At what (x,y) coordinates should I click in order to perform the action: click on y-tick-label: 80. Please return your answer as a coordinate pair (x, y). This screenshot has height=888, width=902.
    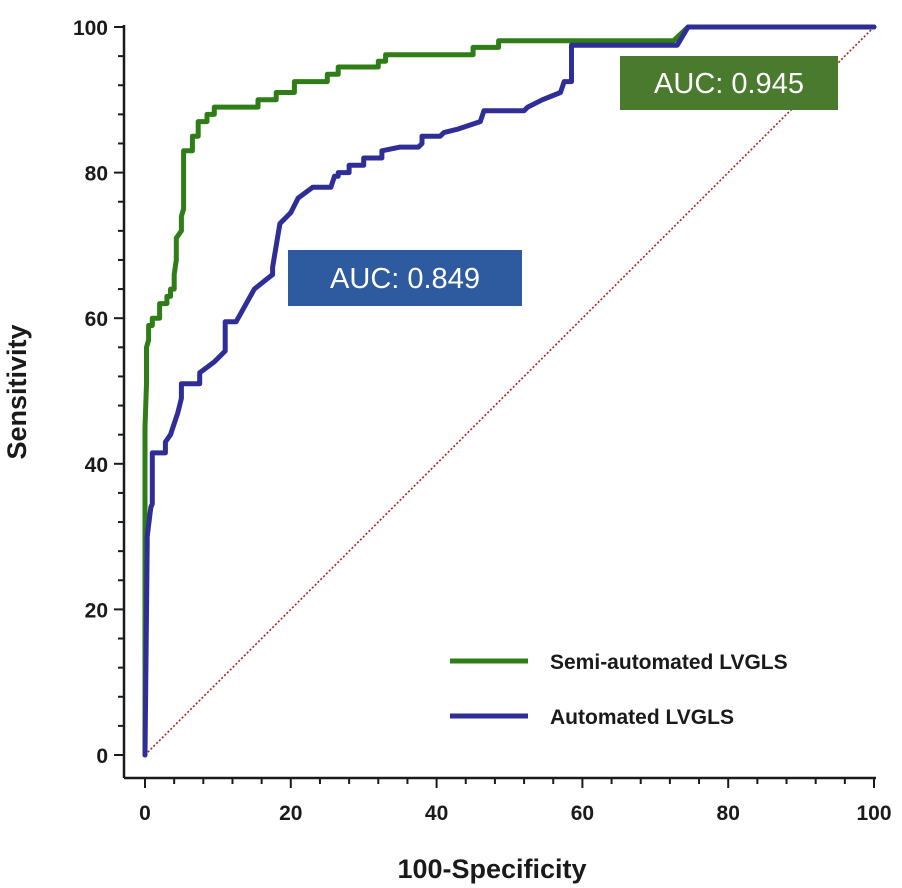
    Looking at the image, I should click on (96, 174).